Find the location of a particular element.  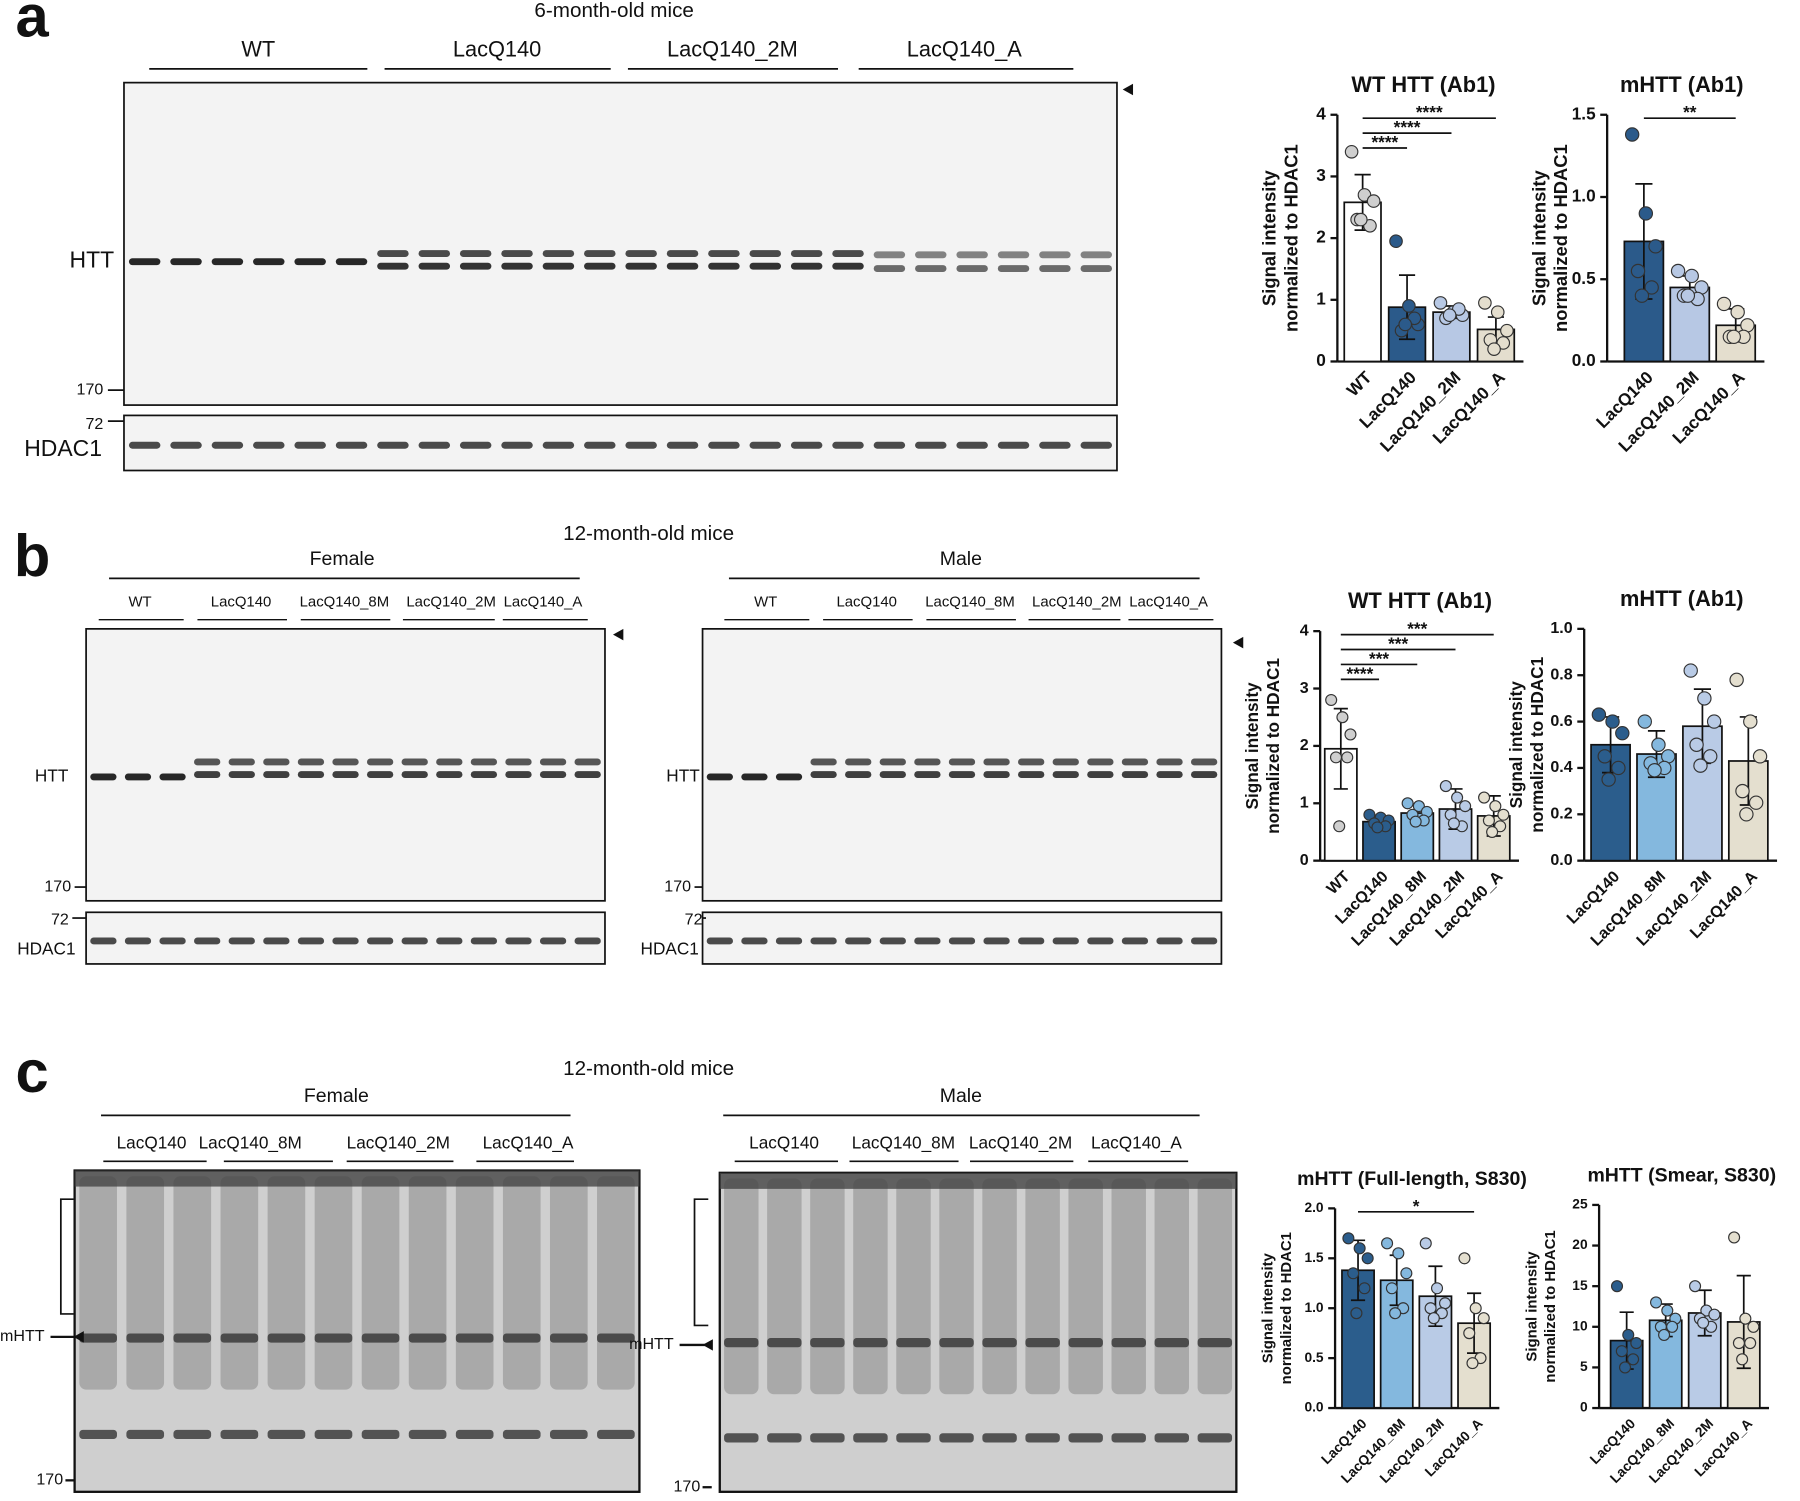

y-tick-label: 3 is located at coordinates (1321, 175).